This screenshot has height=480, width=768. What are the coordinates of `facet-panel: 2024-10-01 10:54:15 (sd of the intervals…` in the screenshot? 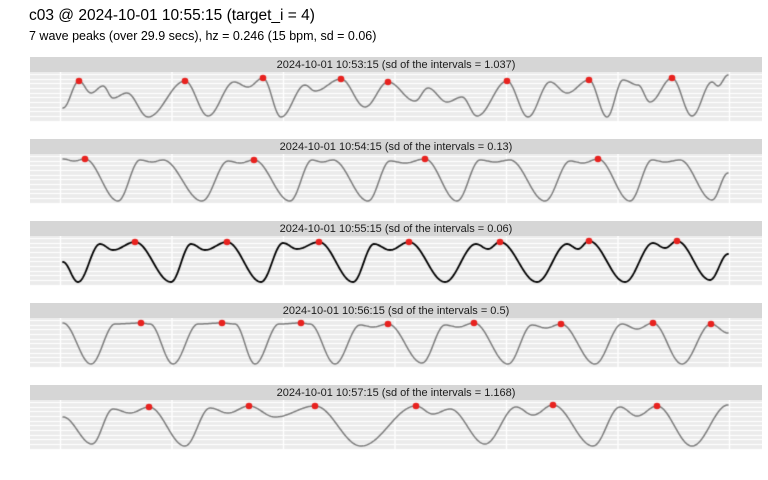 It's located at (396, 171).